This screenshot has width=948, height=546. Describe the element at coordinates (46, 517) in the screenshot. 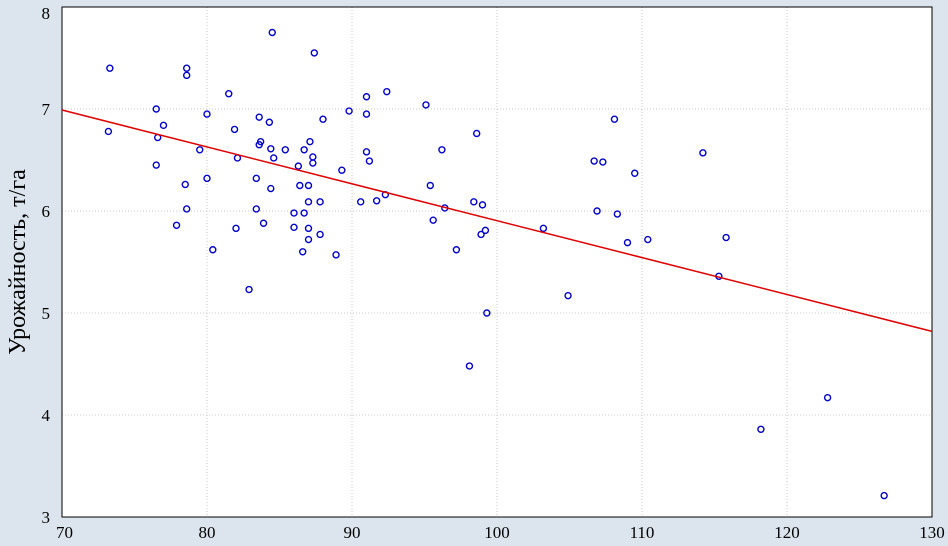

I see `y-tick-label: 3` at that location.